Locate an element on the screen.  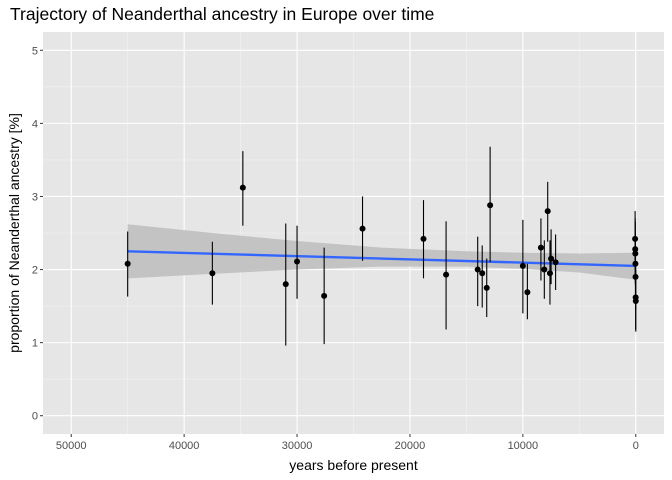
x-axis-ticks: 50000 40000 30000 20000 10000 0 is located at coordinates (347, 443).